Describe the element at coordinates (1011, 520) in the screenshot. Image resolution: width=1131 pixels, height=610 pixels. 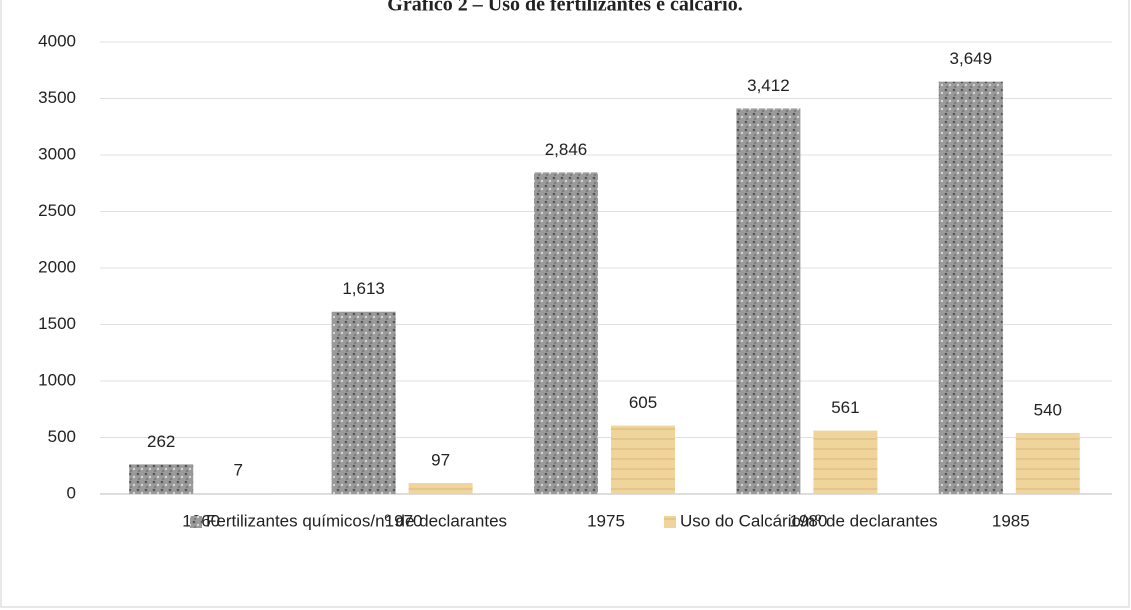
I see `x-tick-label: 1985` at that location.